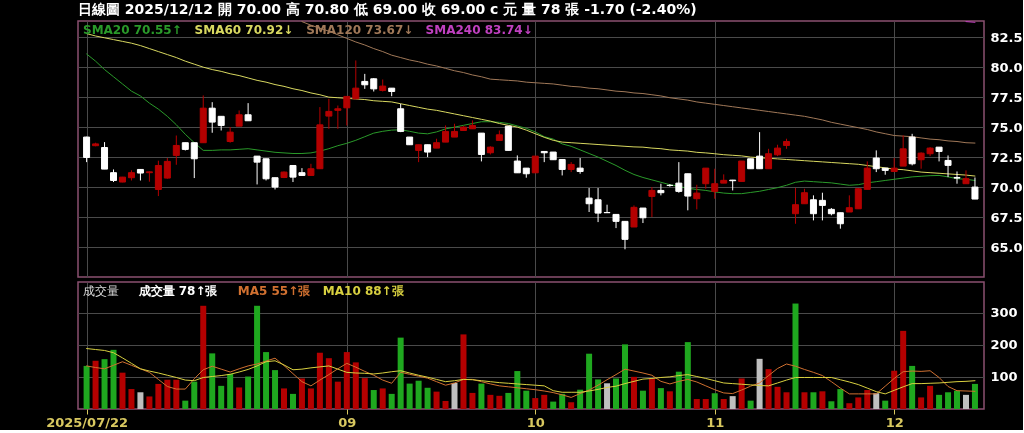 This screenshot has height=433, width=1024. Describe the element at coordinates (894, 422) in the screenshot. I see `x-tick-label: 12` at that location.